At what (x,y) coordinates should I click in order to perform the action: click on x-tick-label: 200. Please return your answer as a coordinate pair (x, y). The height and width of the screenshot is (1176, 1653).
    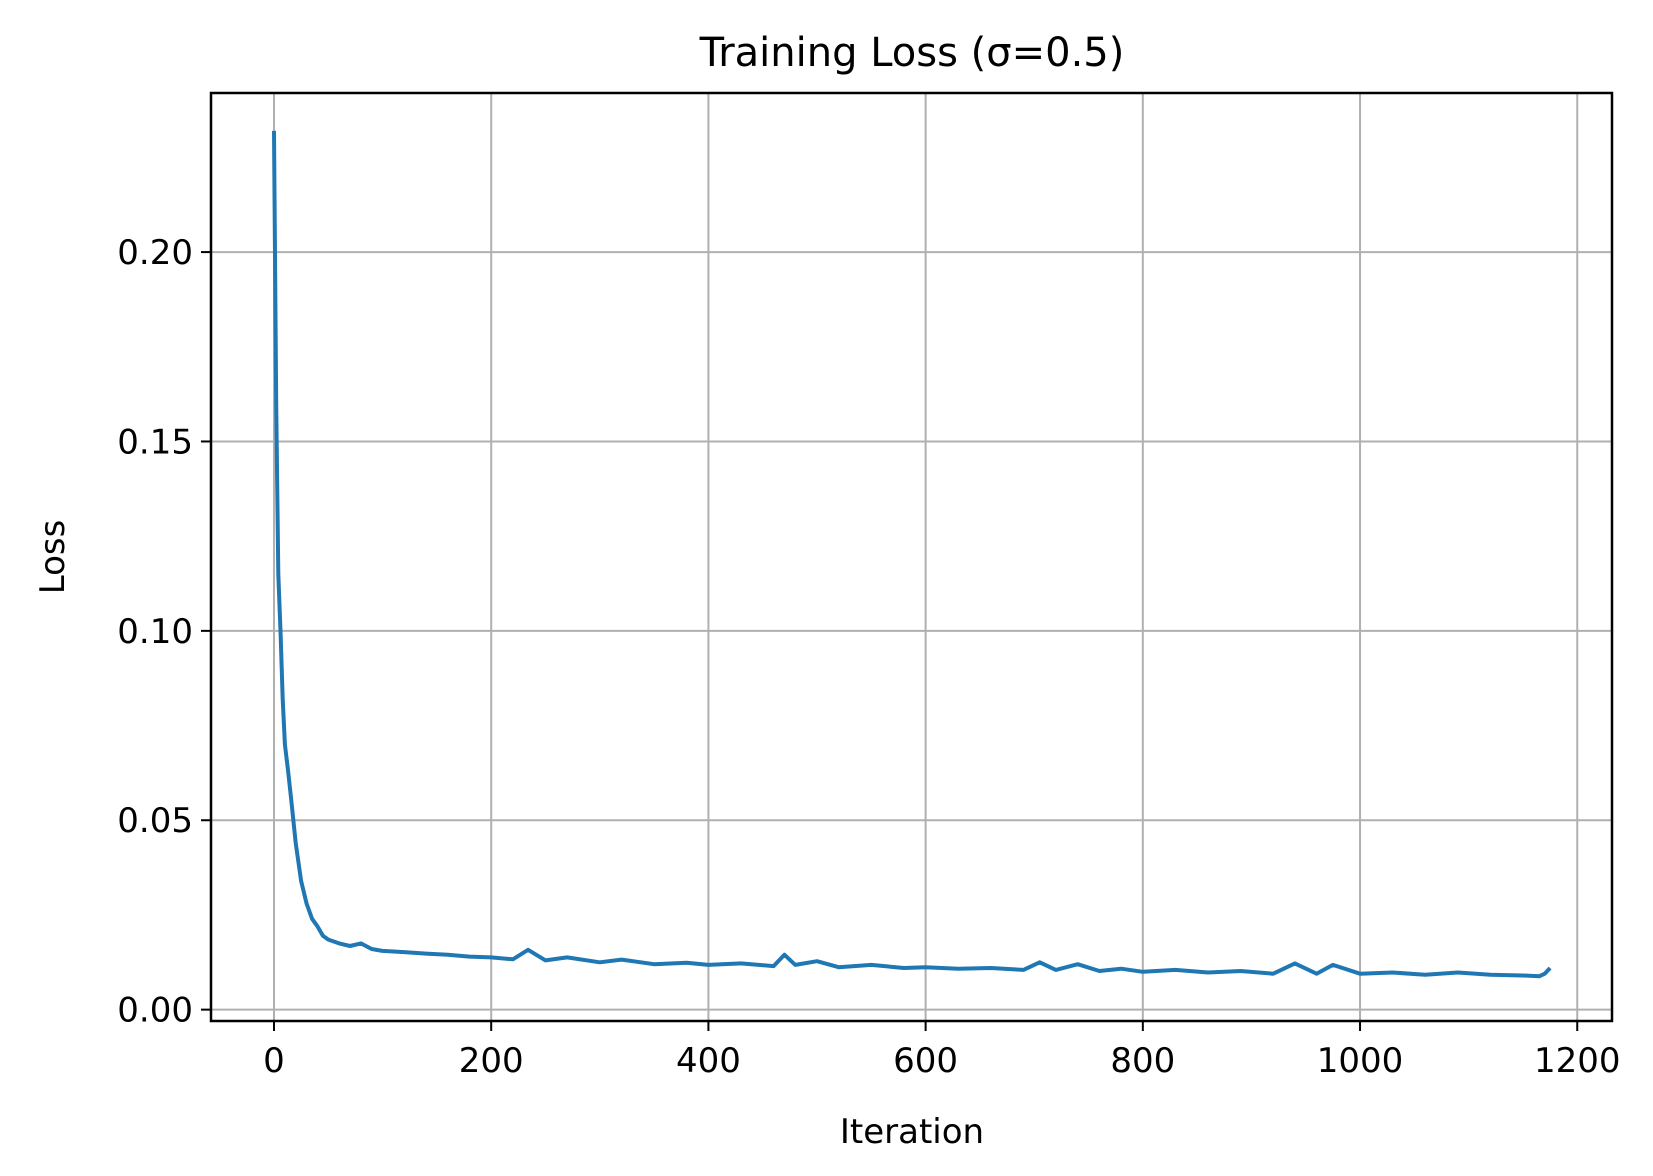
    Looking at the image, I should click on (491, 1061).